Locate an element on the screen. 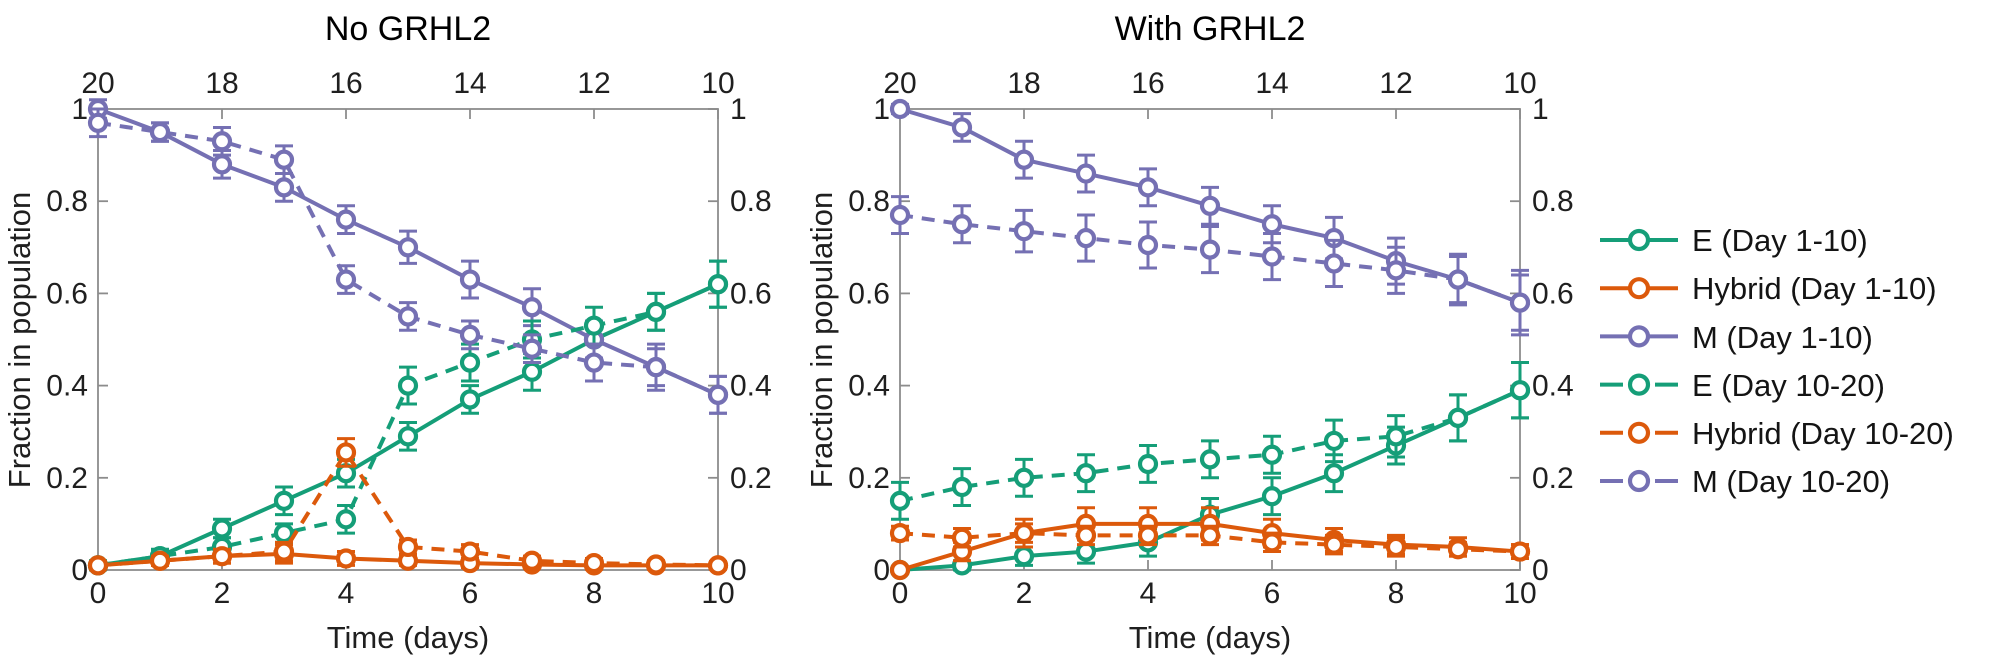  series-m-day-1-10- is located at coordinates (1210, 215).